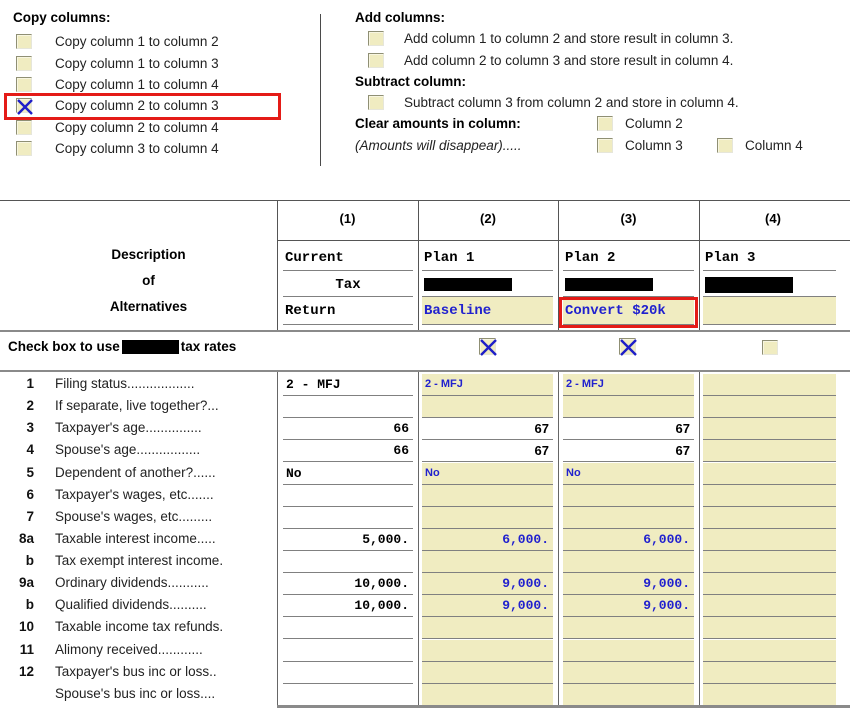 This screenshot has height=710, width=850. What do you see at coordinates (487, 628) in the screenshot?
I see `field-col2-row10` at bounding box center [487, 628].